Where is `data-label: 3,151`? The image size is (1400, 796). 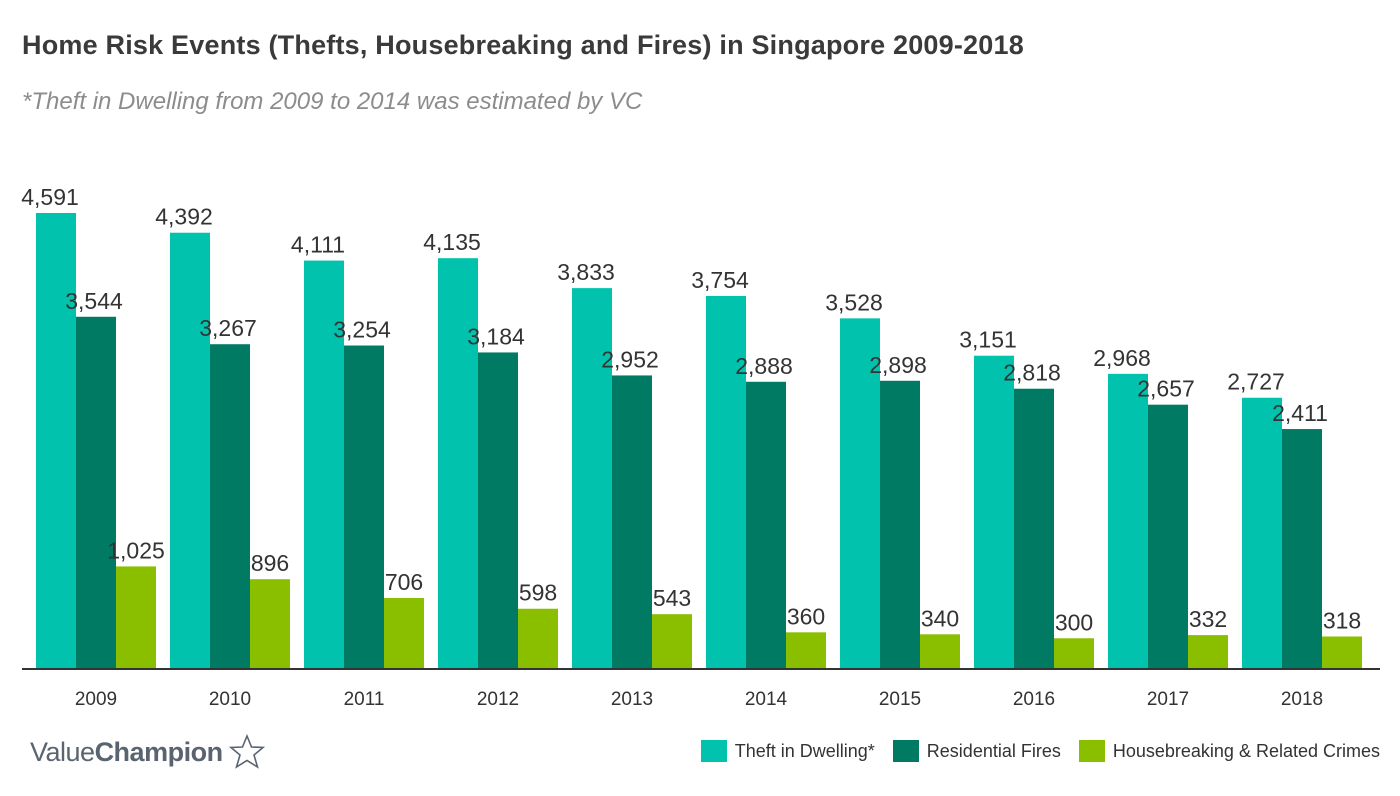
data-label: 3,151 is located at coordinates (988, 340).